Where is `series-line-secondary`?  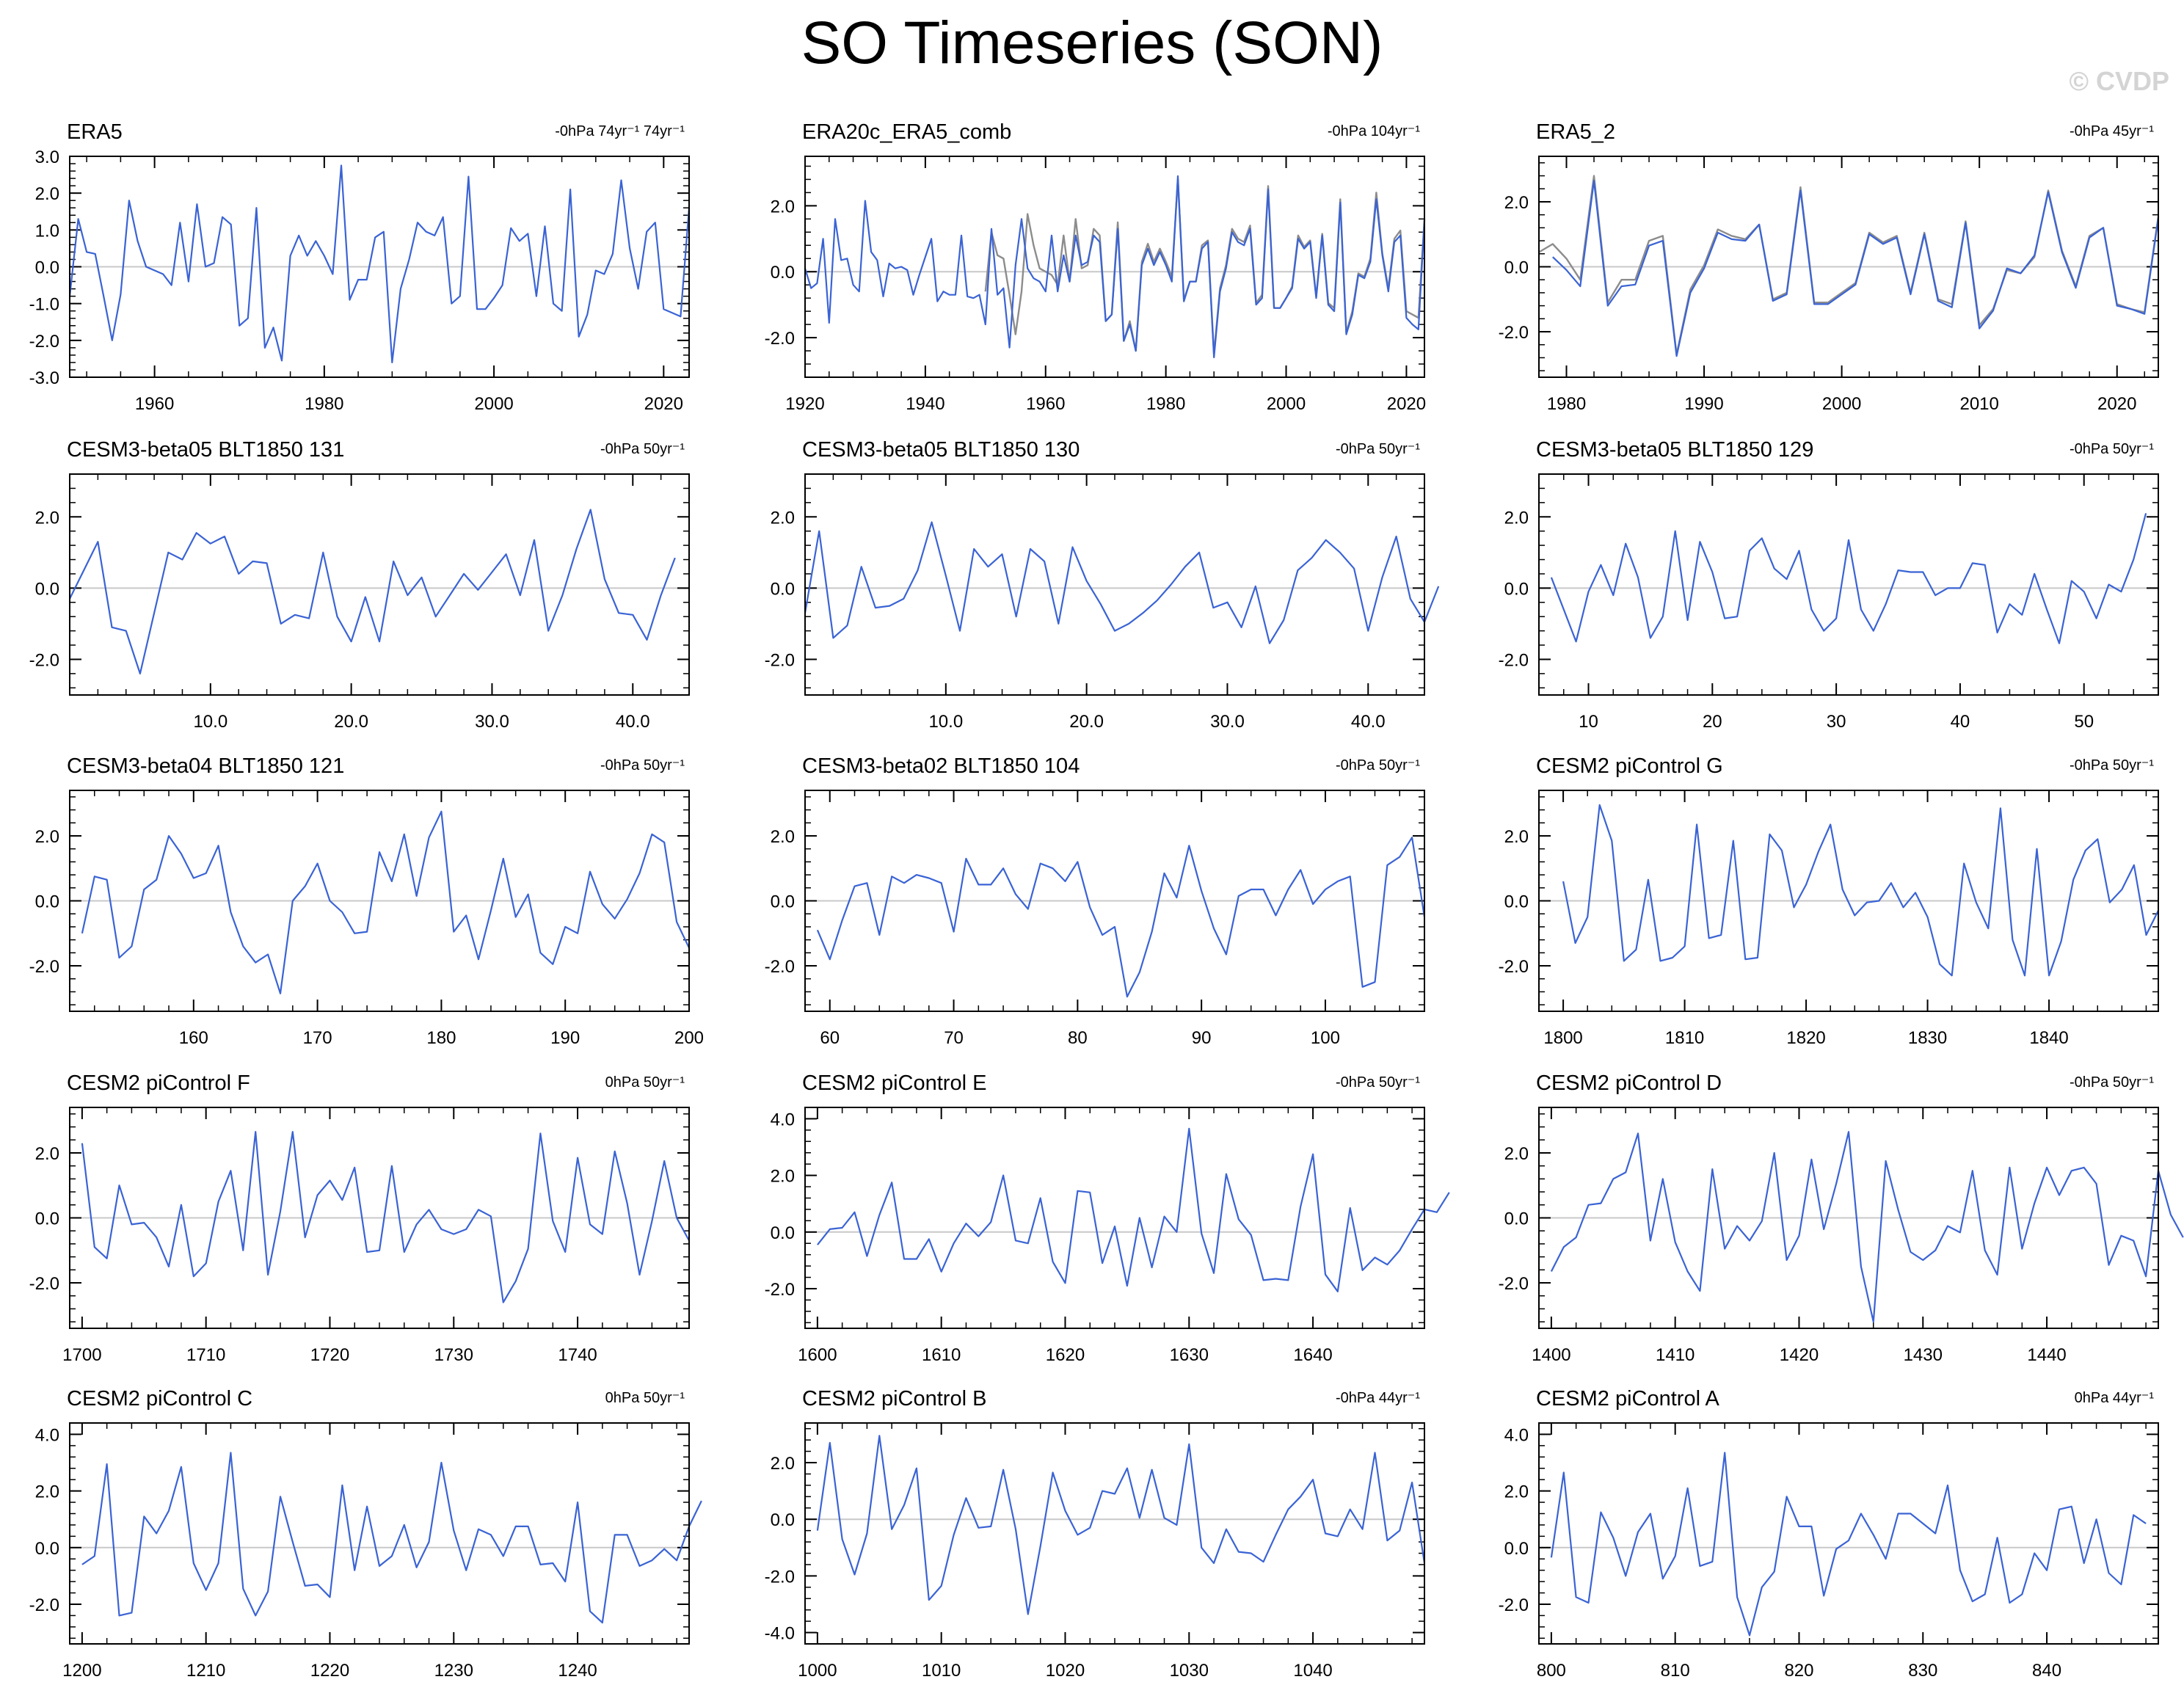
series-line-secondary is located at coordinates (1849, 265).